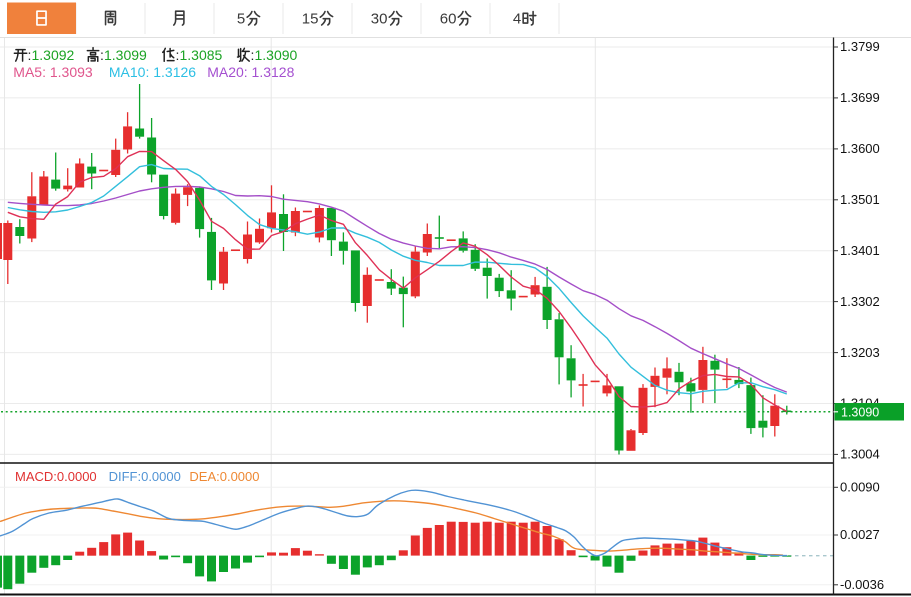 This screenshot has width=911, height=597. Describe the element at coordinates (56, 476) in the screenshot. I see `svg-text: MACD:0.0000` at that location.